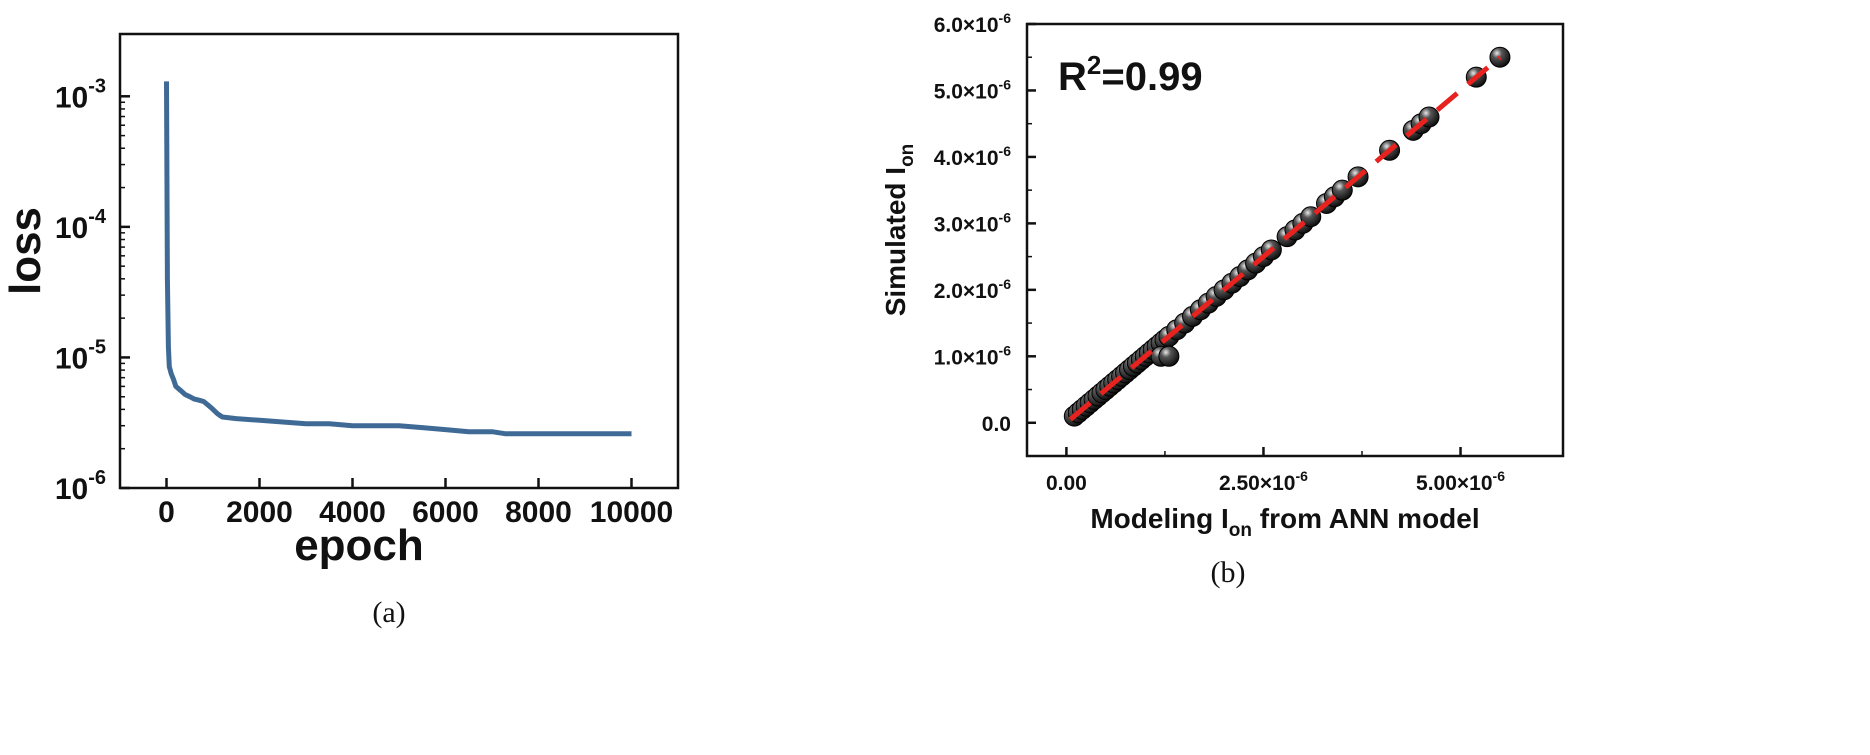 The width and height of the screenshot is (1870, 755). What do you see at coordinates (538, 512) in the screenshot?
I see `loss-x-tick-label: 8000` at bounding box center [538, 512].